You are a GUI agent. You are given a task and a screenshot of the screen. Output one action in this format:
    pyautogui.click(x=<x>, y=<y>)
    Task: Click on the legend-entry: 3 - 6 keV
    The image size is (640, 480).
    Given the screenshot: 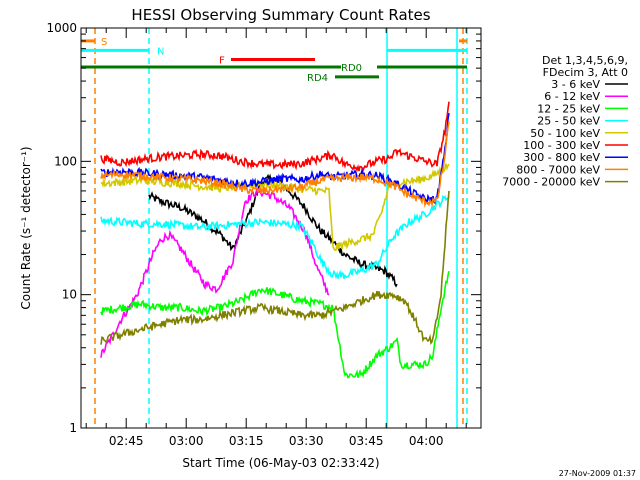 What is the action you would take?
    pyautogui.click(x=575, y=84)
    